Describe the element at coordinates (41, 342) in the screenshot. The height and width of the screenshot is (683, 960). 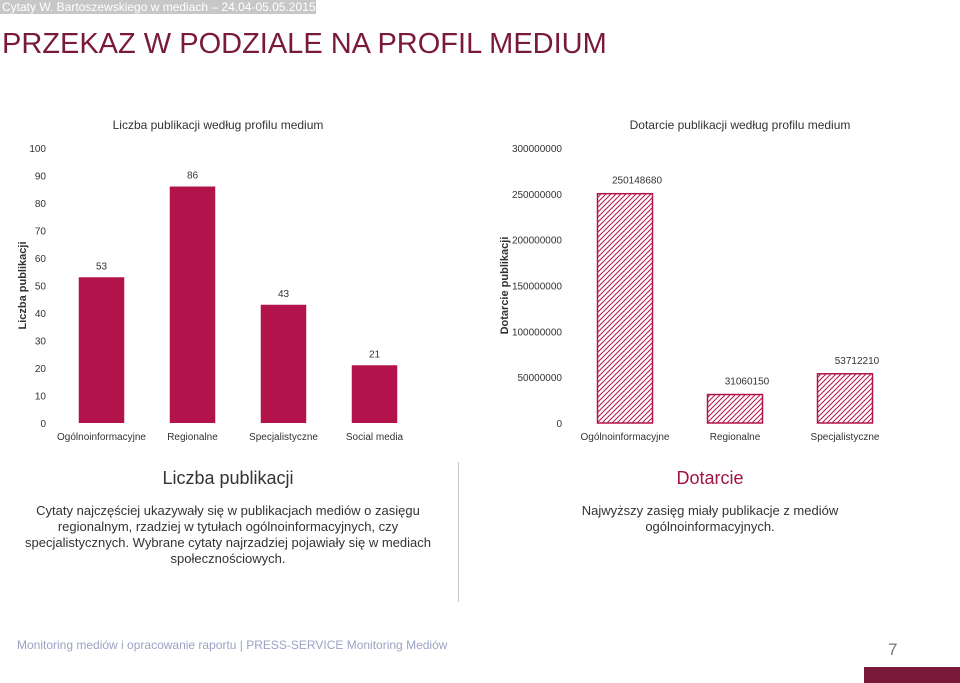
I see `y-tick-label: 30` at that location.